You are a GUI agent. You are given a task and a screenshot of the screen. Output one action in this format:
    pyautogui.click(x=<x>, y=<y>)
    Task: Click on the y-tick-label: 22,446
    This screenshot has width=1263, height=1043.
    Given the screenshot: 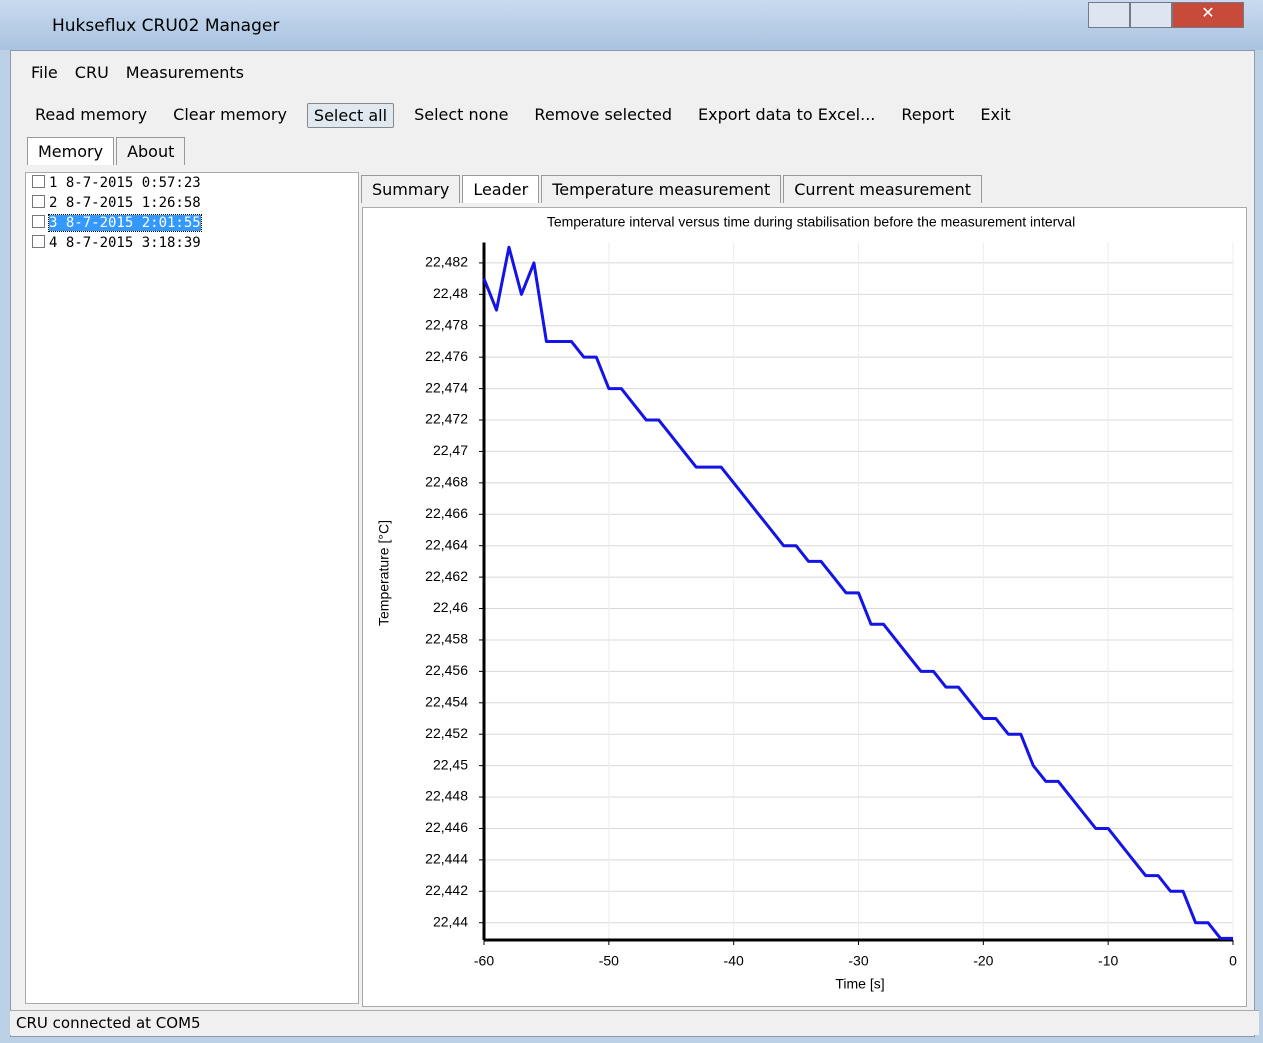 What is the action you would take?
    pyautogui.click(x=446, y=827)
    